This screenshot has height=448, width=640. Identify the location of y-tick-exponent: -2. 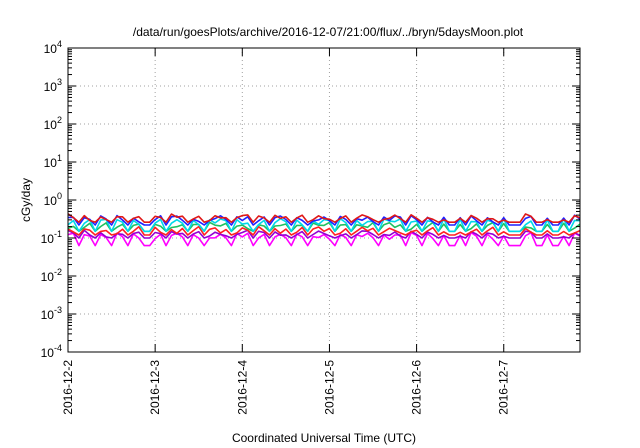
(58, 272).